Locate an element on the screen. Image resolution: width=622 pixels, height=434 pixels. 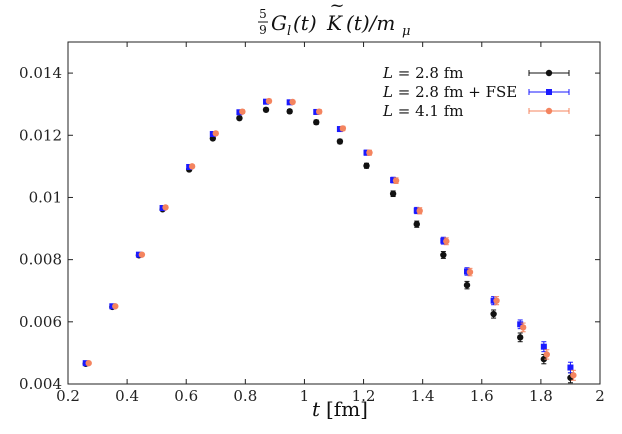
x-tick-label: 1.2 is located at coordinates (364, 396).